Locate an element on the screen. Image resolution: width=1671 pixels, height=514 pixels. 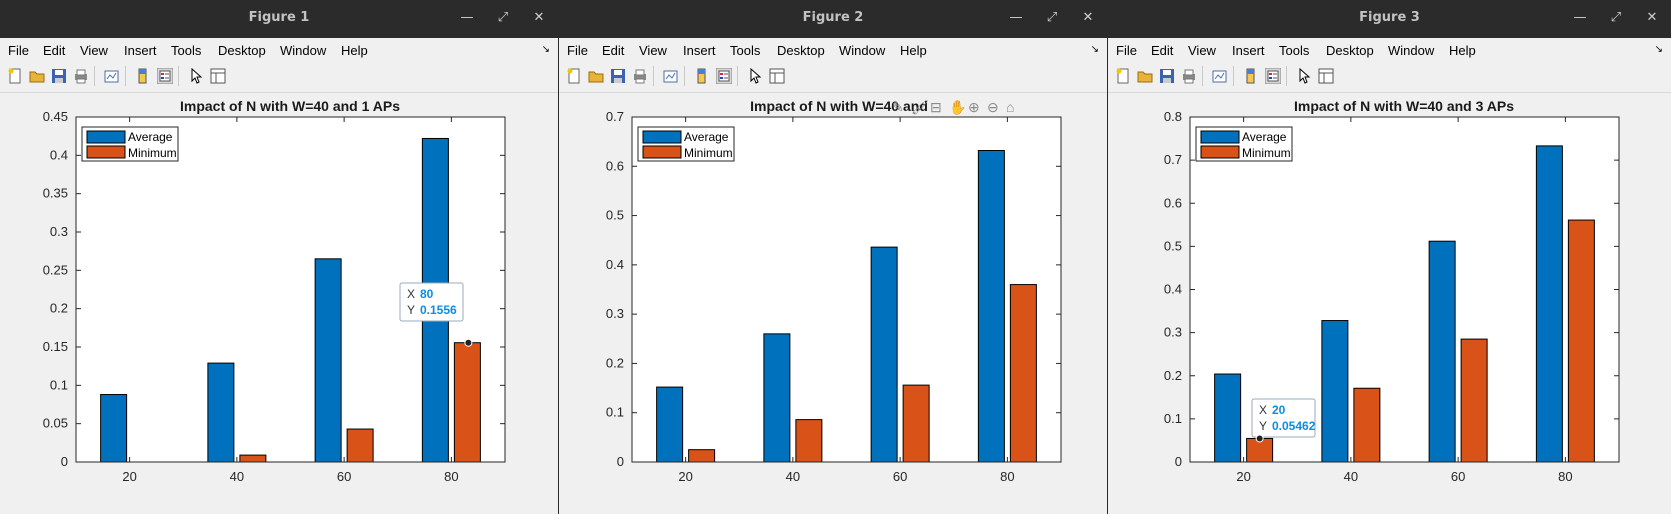
brush-icon: 🖌 is located at coordinates (920, 107).